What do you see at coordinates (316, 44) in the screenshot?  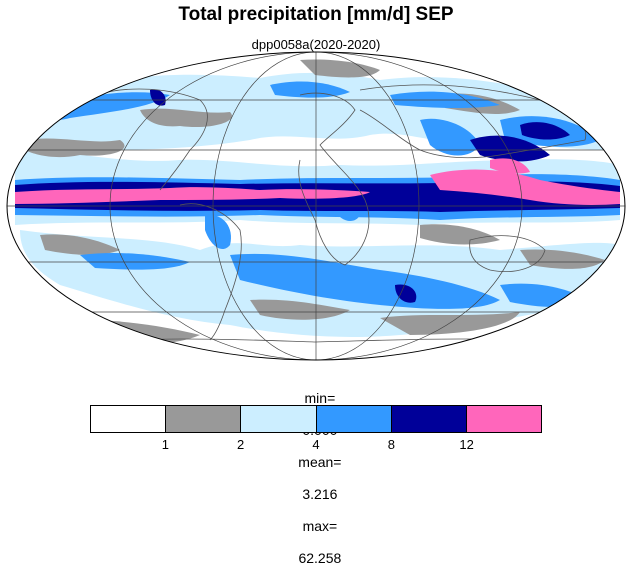 I see `map-subtitle: dpp0058a(2020-2020)` at bounding box center [316, 44].